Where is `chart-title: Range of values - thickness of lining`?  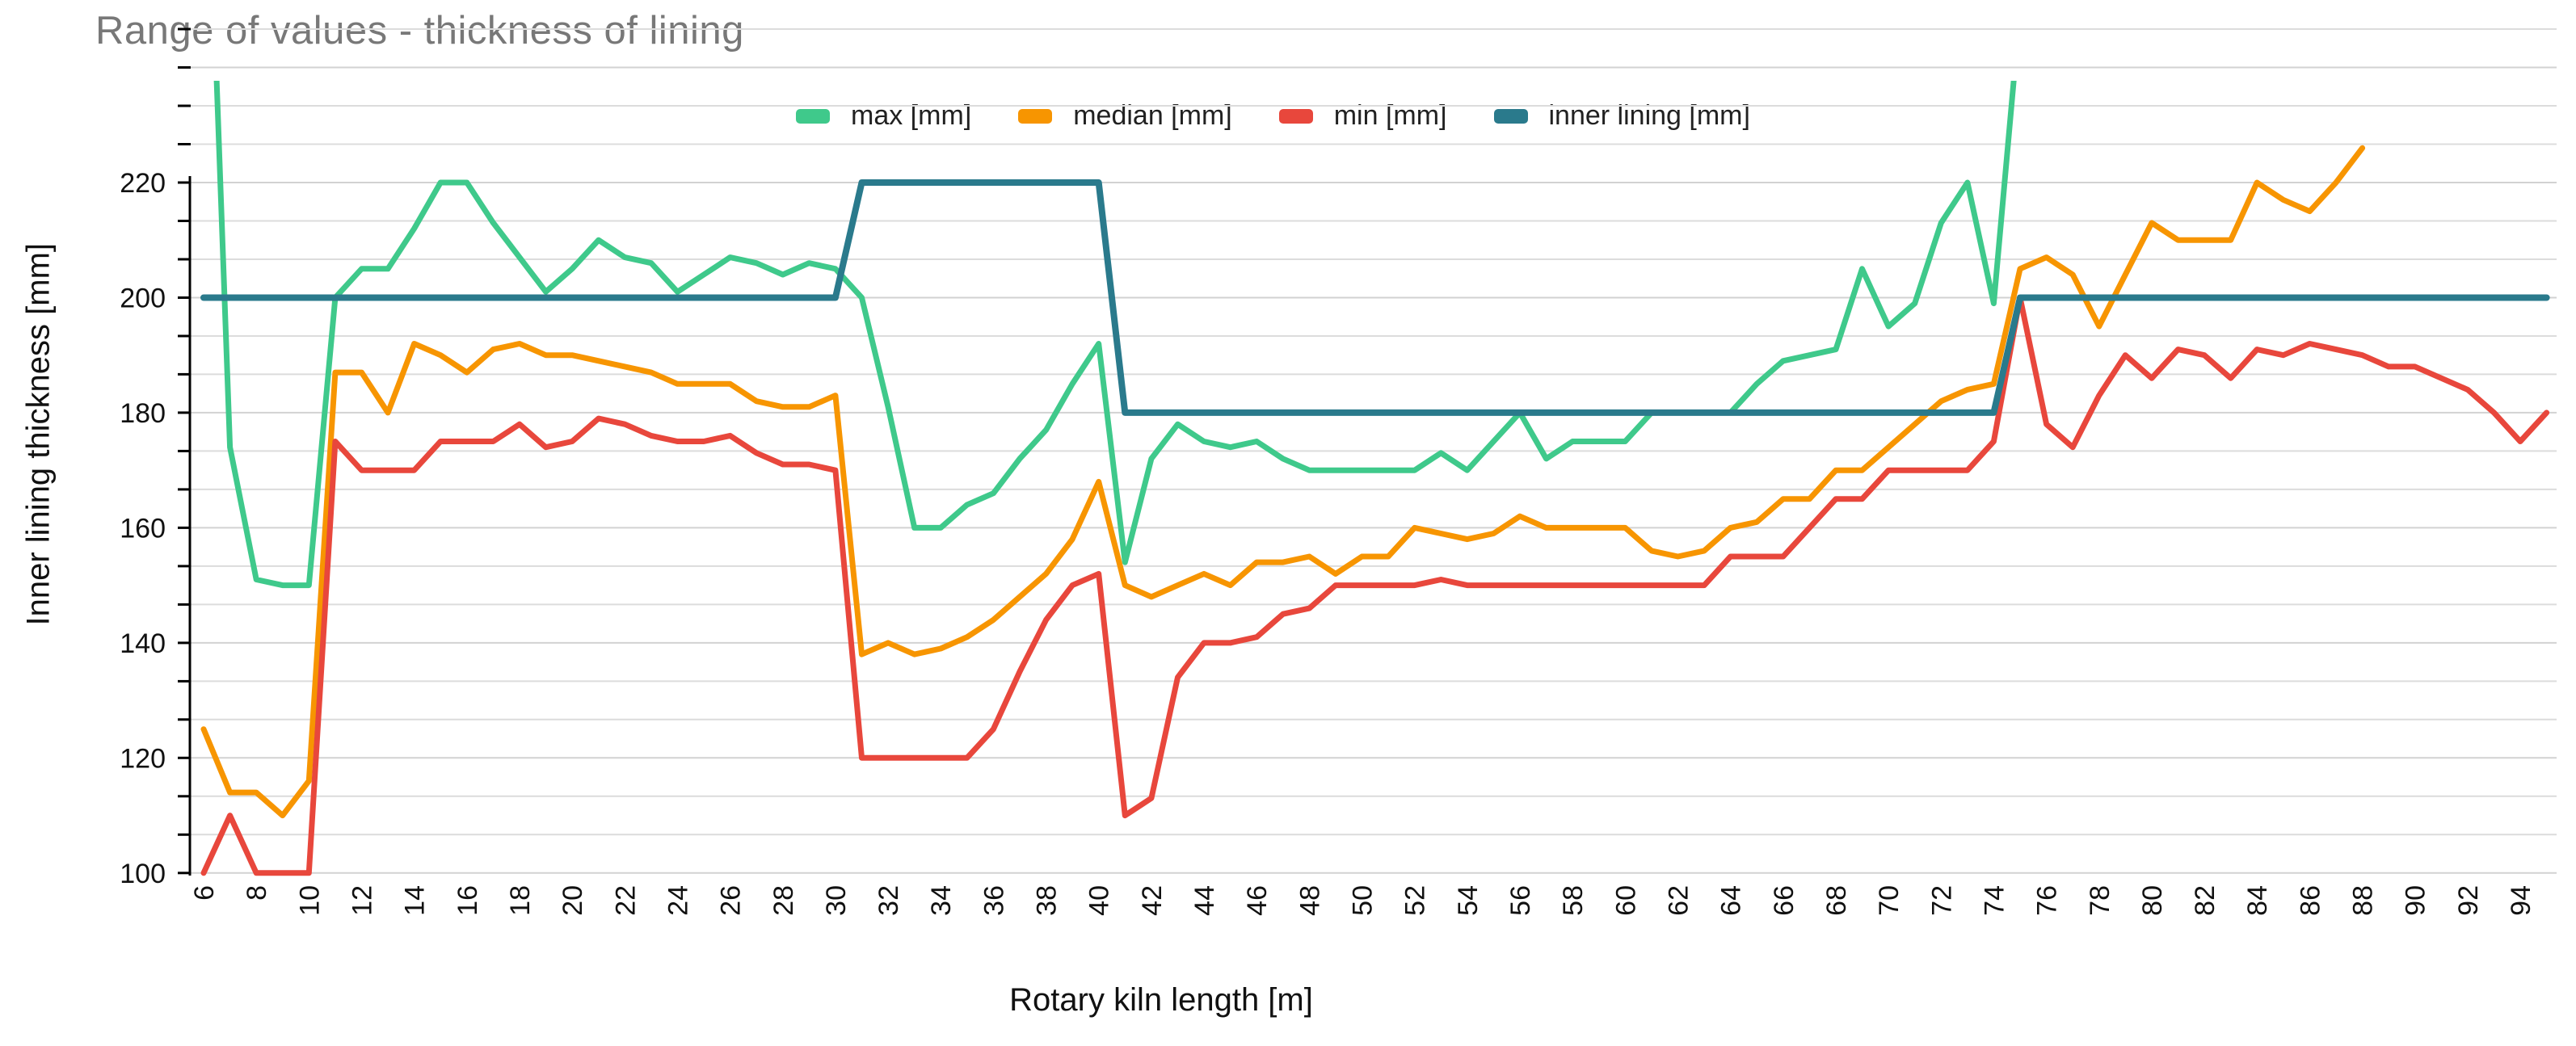 chart-title: Range of values - thickness of lining is located at coordinates (419, 31).